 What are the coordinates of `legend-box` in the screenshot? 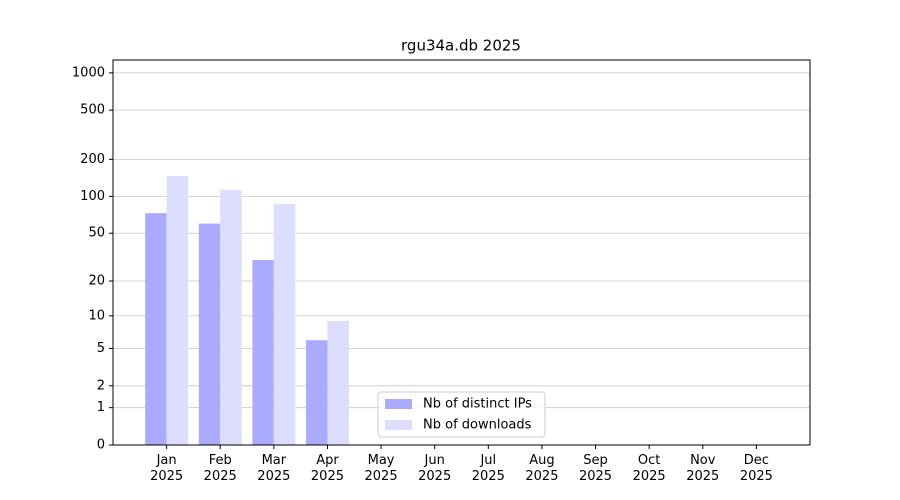 It's located at (461, 414).